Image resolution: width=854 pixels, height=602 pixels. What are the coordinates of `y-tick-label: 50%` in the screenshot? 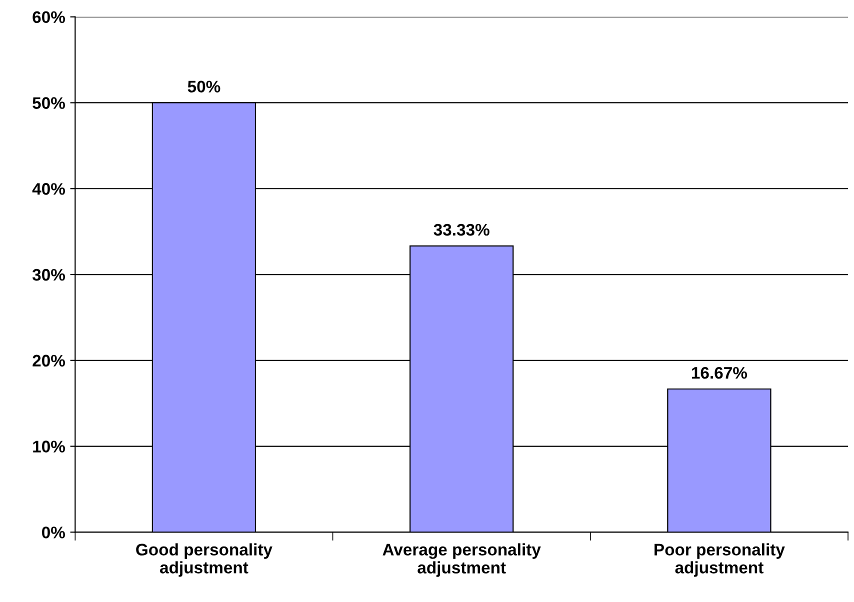 It's located at (48, 103).